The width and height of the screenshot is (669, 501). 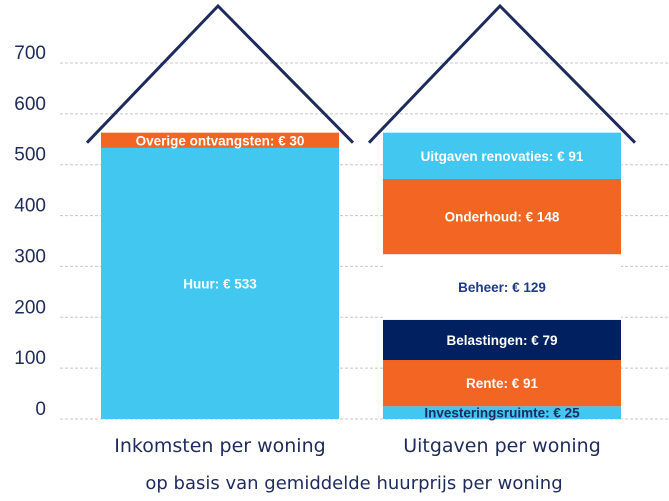 What do you see at coordinates (357, 446) in the screenshot?
I see `category-labels: Inkomsten per woning Uitgaven per woning` at bounding box center [357, 446].